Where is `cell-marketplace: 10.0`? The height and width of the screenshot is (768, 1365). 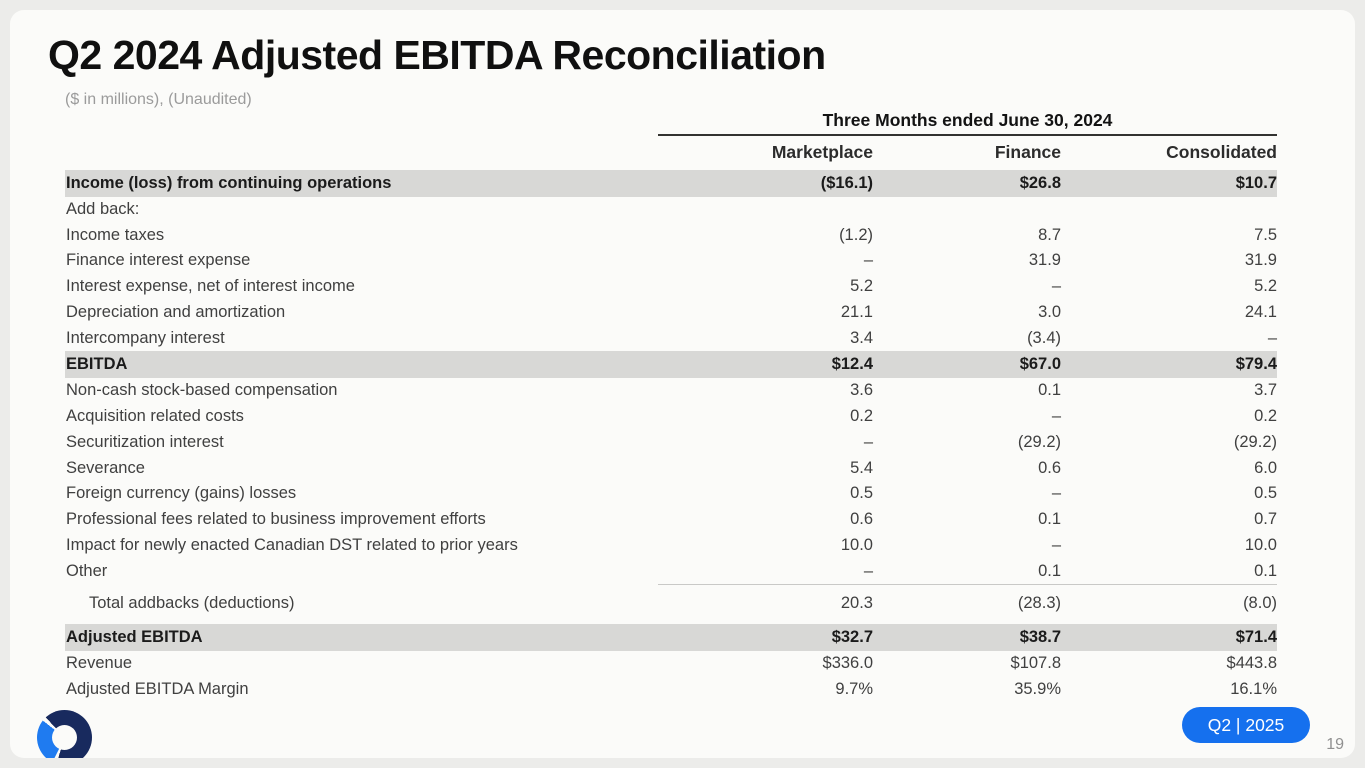 cell-marketplace: 10.0 is located at coordinates (856, 544).